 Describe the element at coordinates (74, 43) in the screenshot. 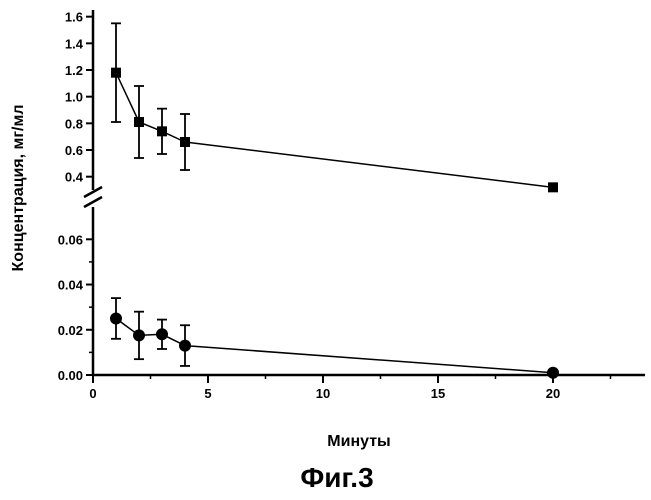

I see `y-tick-label-upper: 1.4` at that location.